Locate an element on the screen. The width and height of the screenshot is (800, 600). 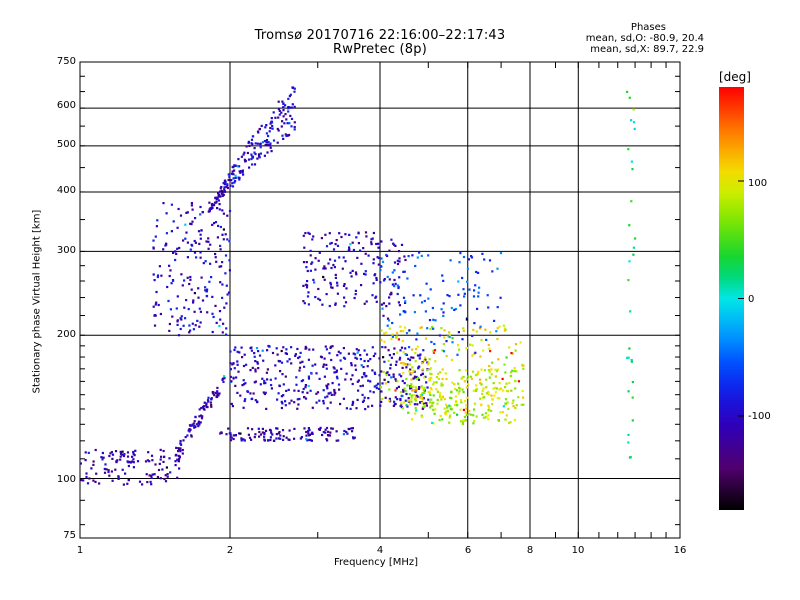
colorbar-tick-label: 100 is located at coordinates (758, 183).